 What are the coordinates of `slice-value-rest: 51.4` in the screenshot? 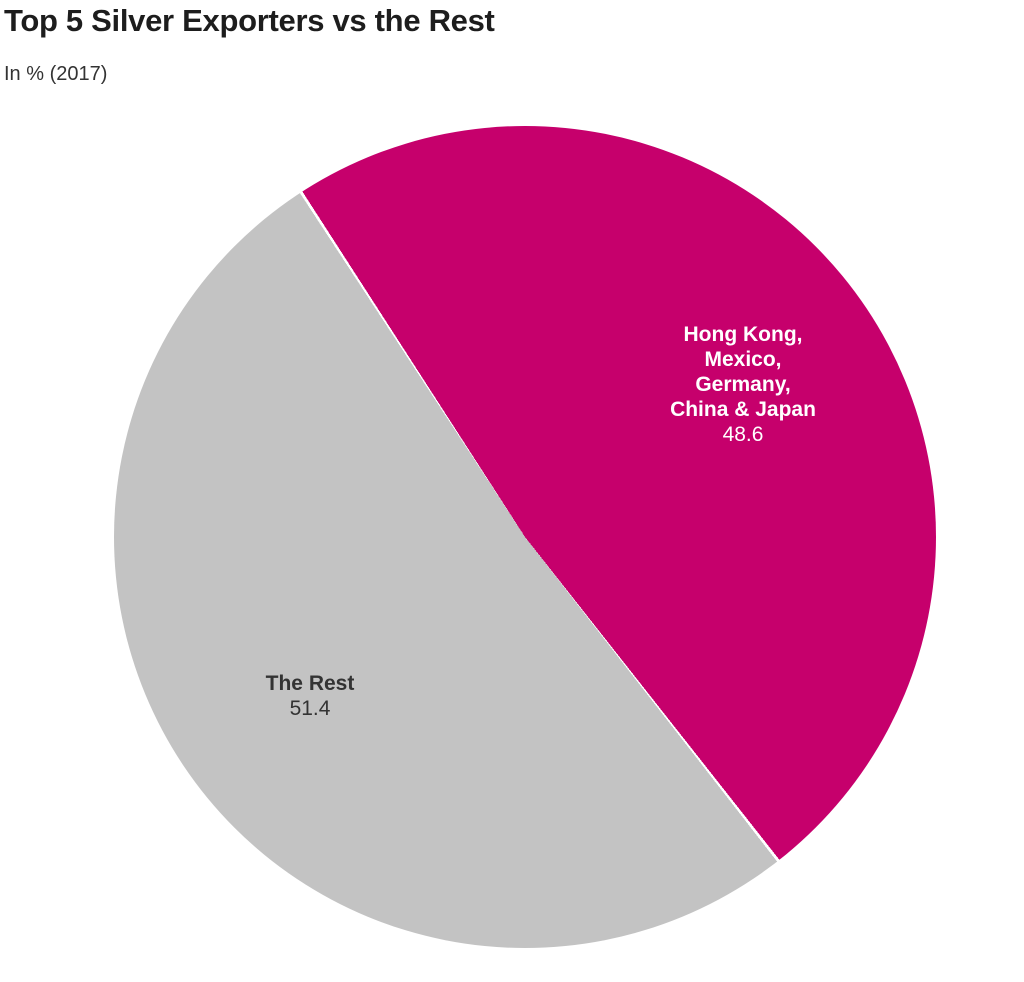 It's located at (310, 708).